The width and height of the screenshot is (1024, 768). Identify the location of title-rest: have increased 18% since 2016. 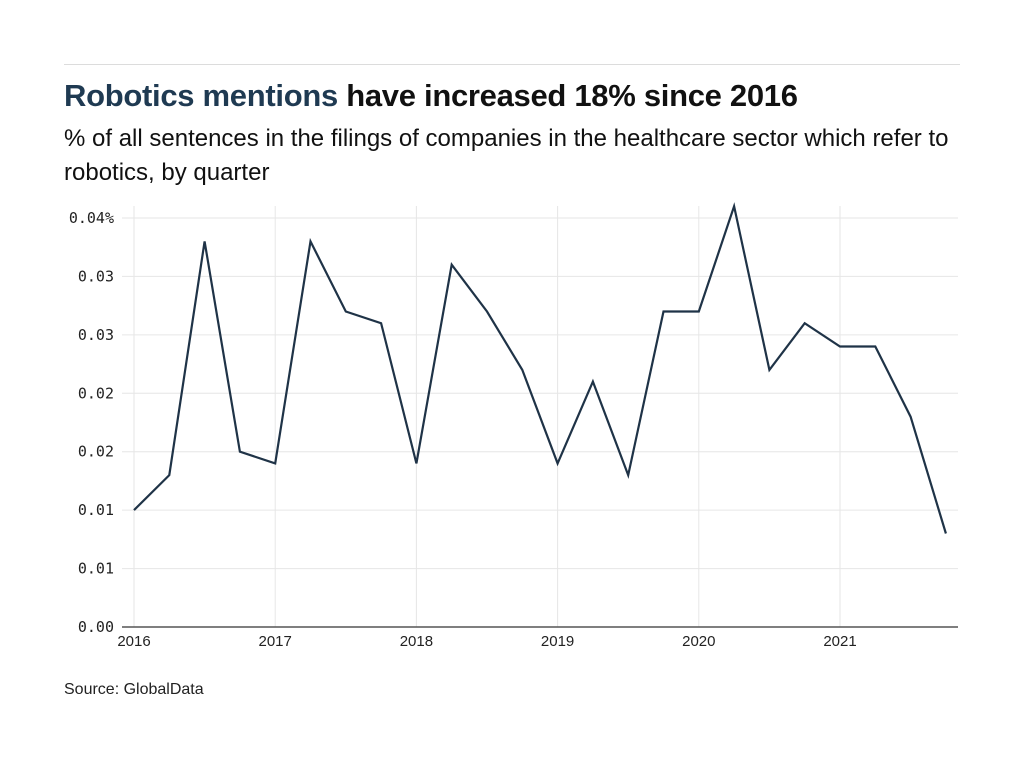
(567, 95).